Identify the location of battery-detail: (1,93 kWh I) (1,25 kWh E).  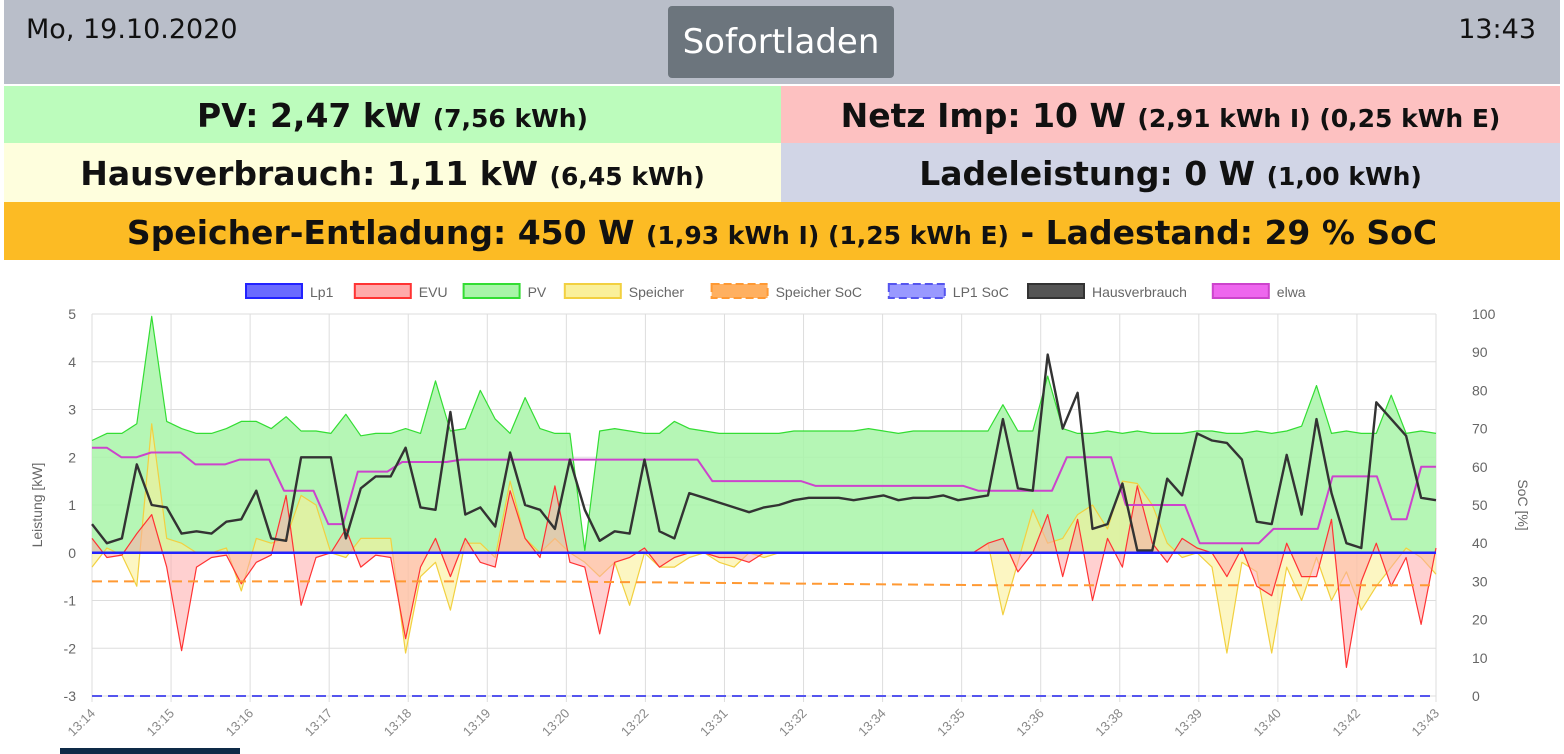
(827, 235).